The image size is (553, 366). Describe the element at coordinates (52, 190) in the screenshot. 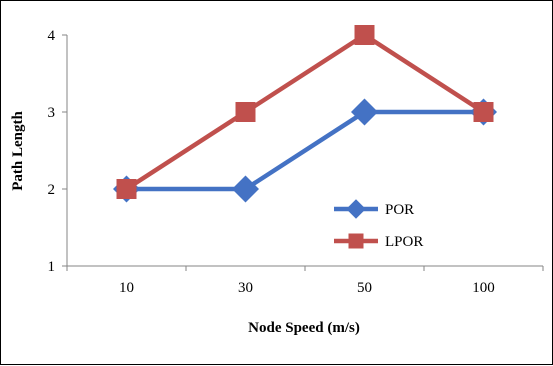

I see `y-tick-label: 2` at that location.